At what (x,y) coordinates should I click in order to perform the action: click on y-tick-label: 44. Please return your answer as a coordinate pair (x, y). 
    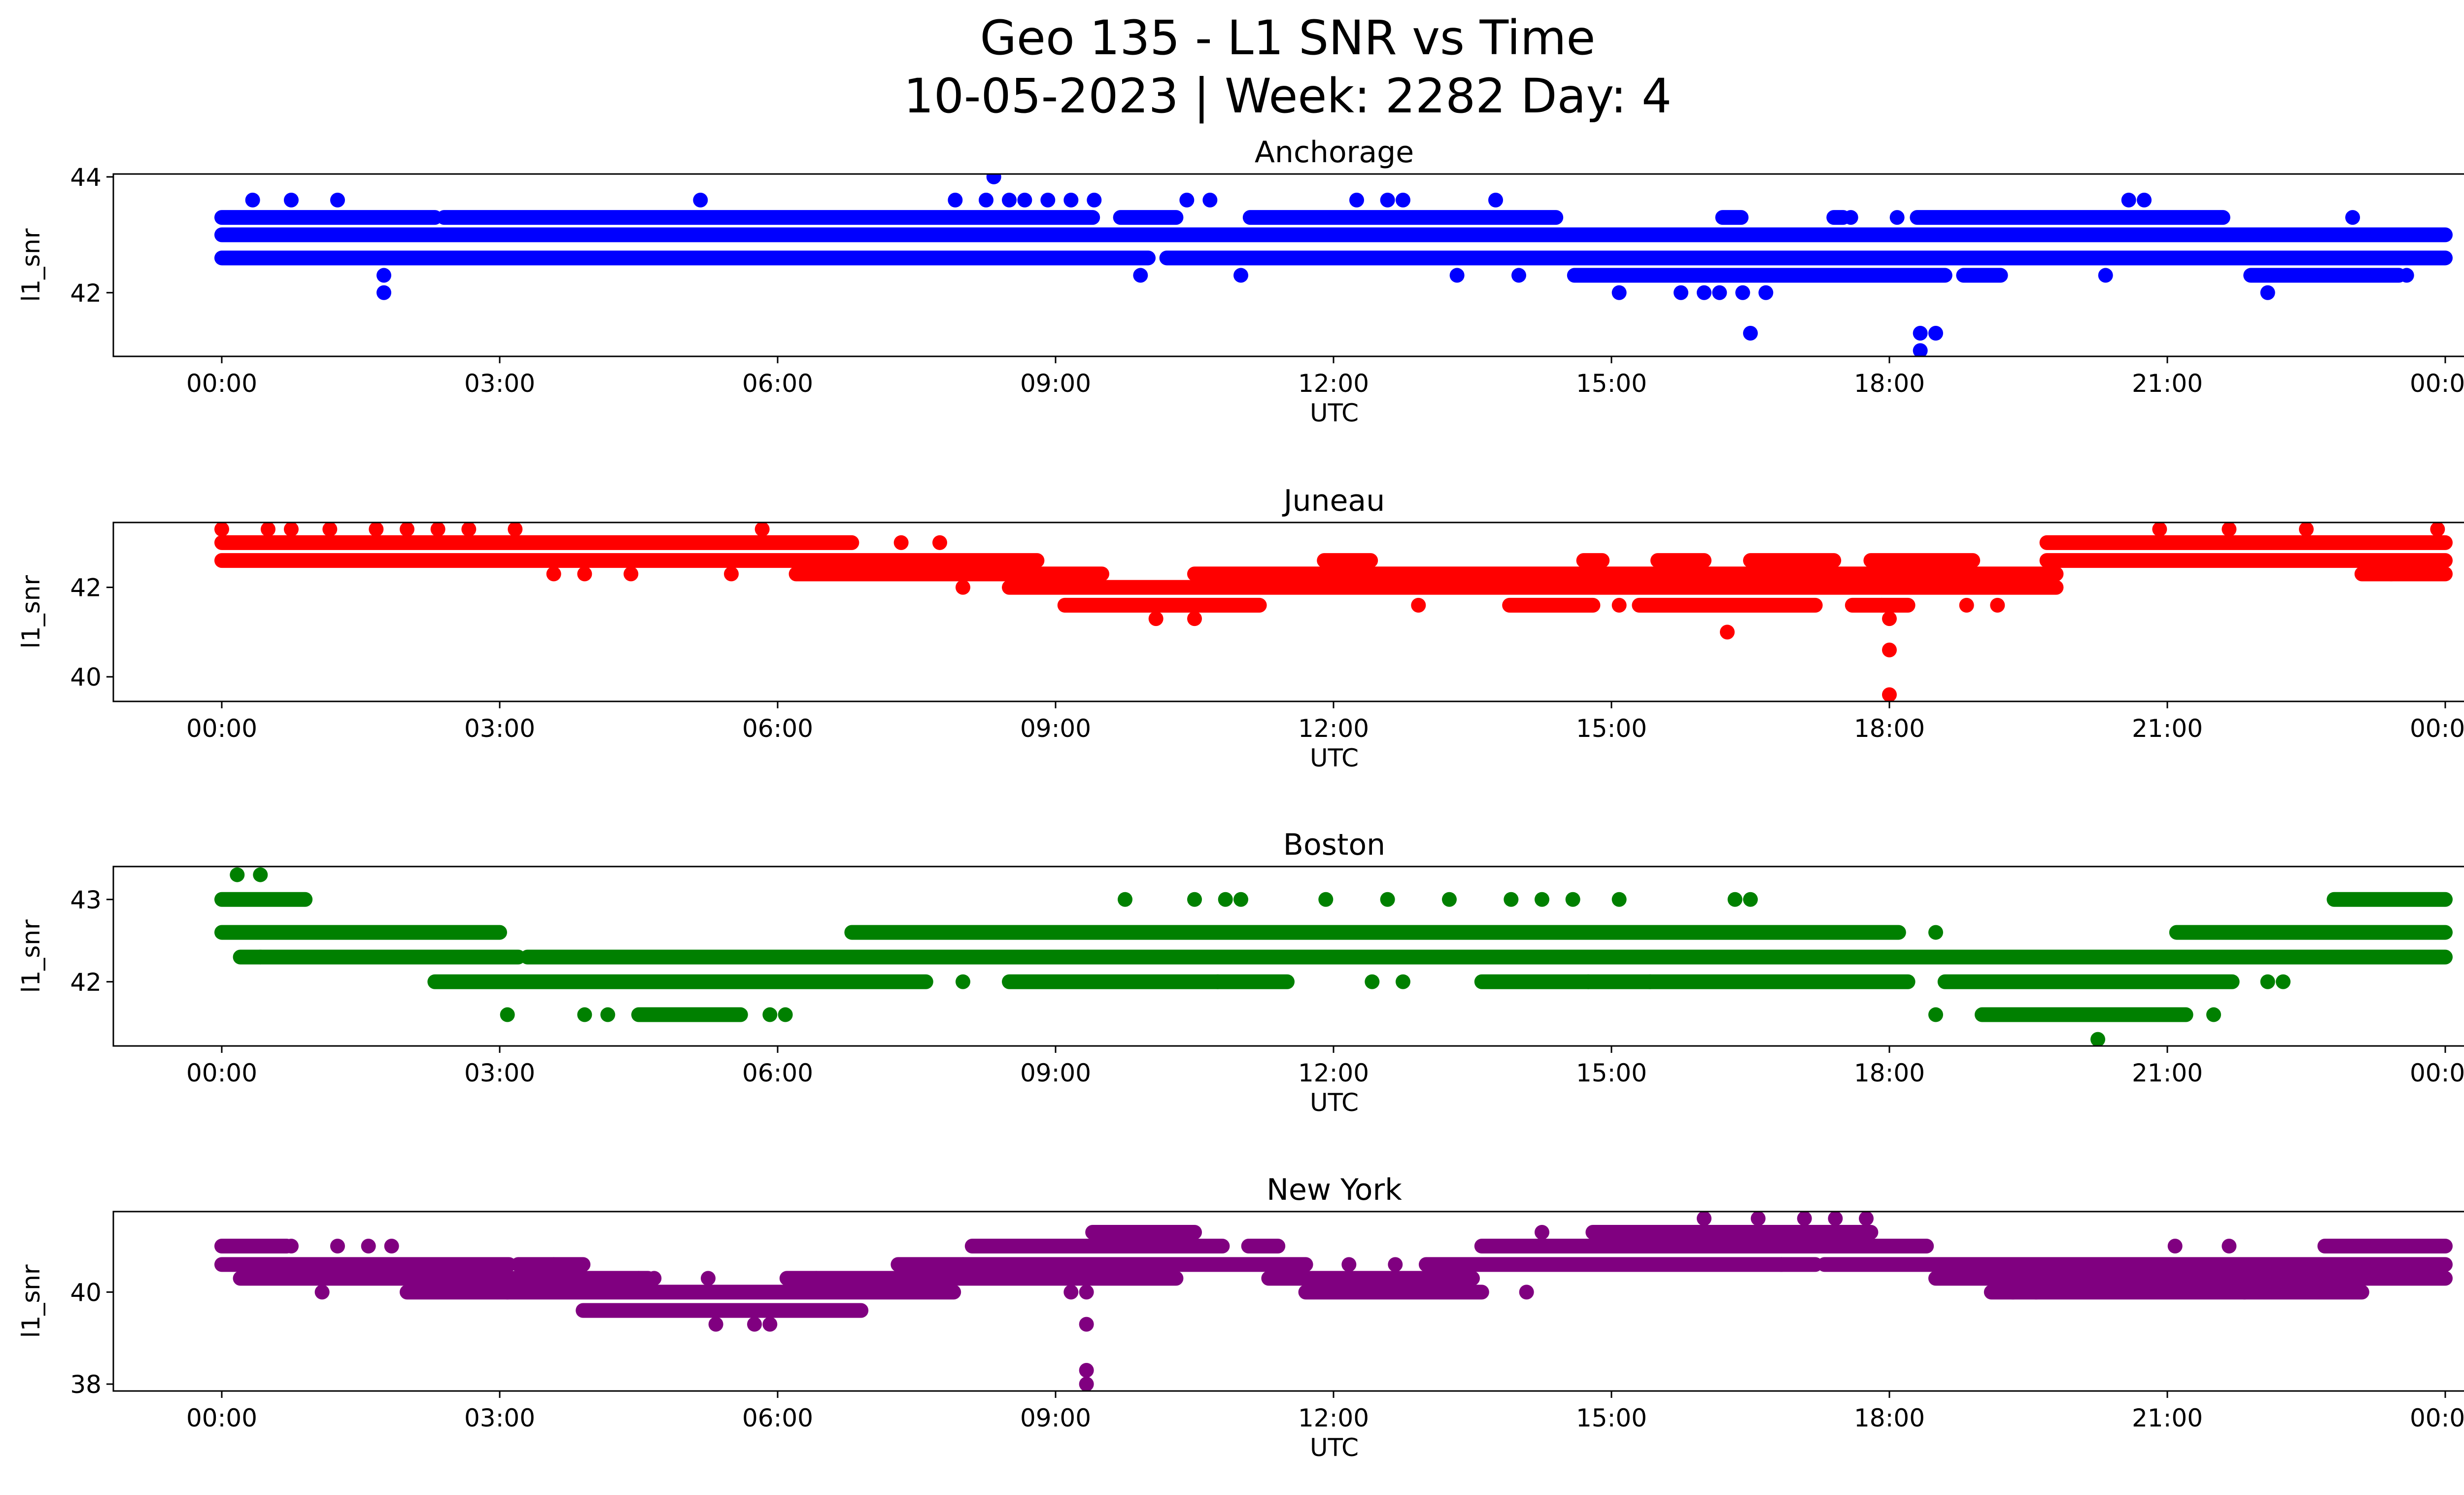
    Looking at the image, I should click on (86, 177).